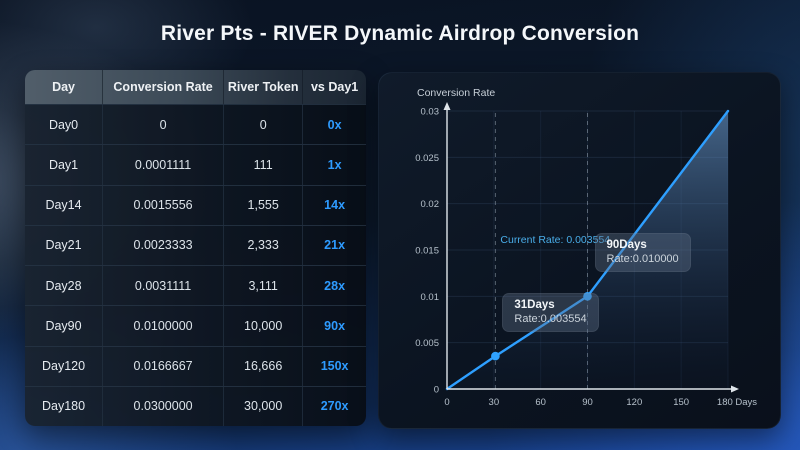  Describe the element at coordinates (334, 245) in the screenshot. I see `table-cell: 21x` at that location.